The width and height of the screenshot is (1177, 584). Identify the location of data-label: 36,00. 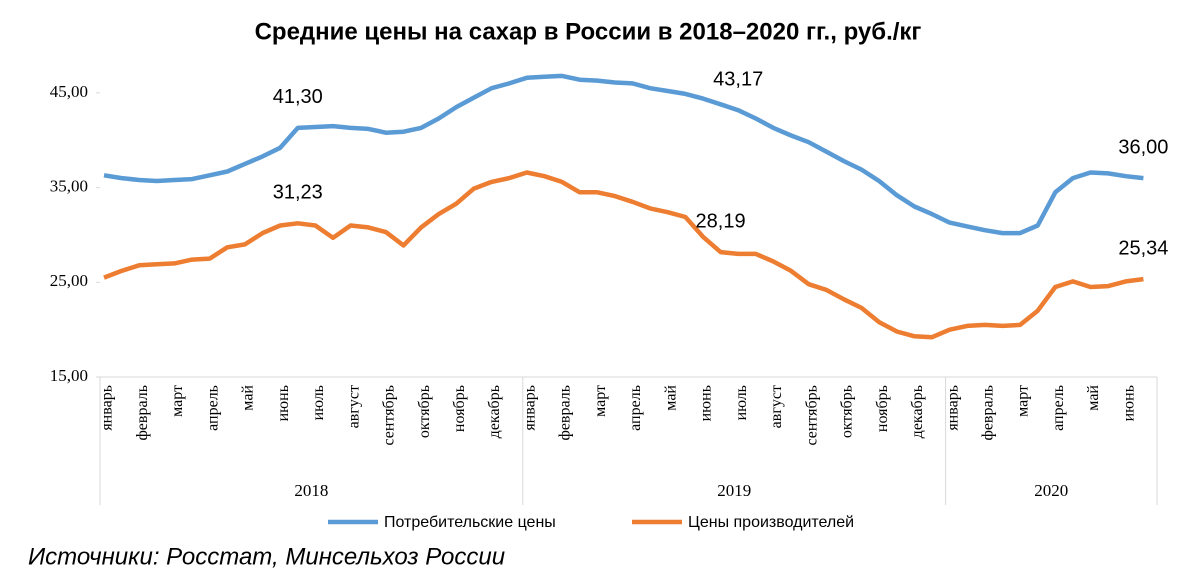
(1143, 147).